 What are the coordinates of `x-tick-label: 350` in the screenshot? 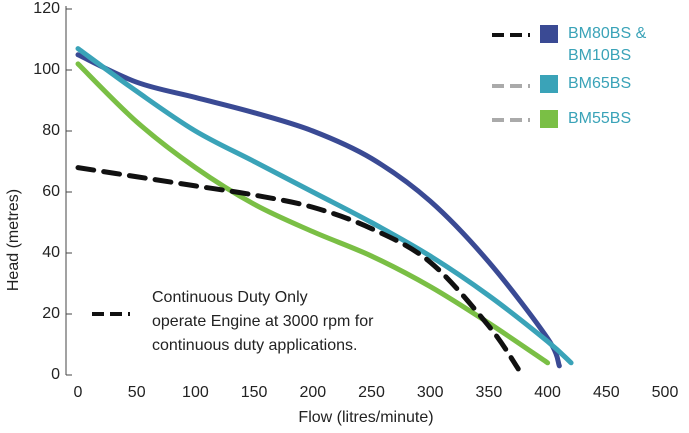 It's located at (489, 392).